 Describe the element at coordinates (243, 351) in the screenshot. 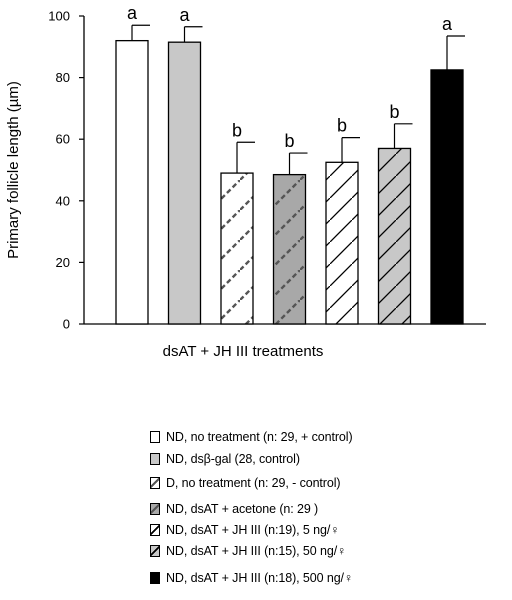

I see `x-axis-label: dsAT + JH III treatments` at that location.